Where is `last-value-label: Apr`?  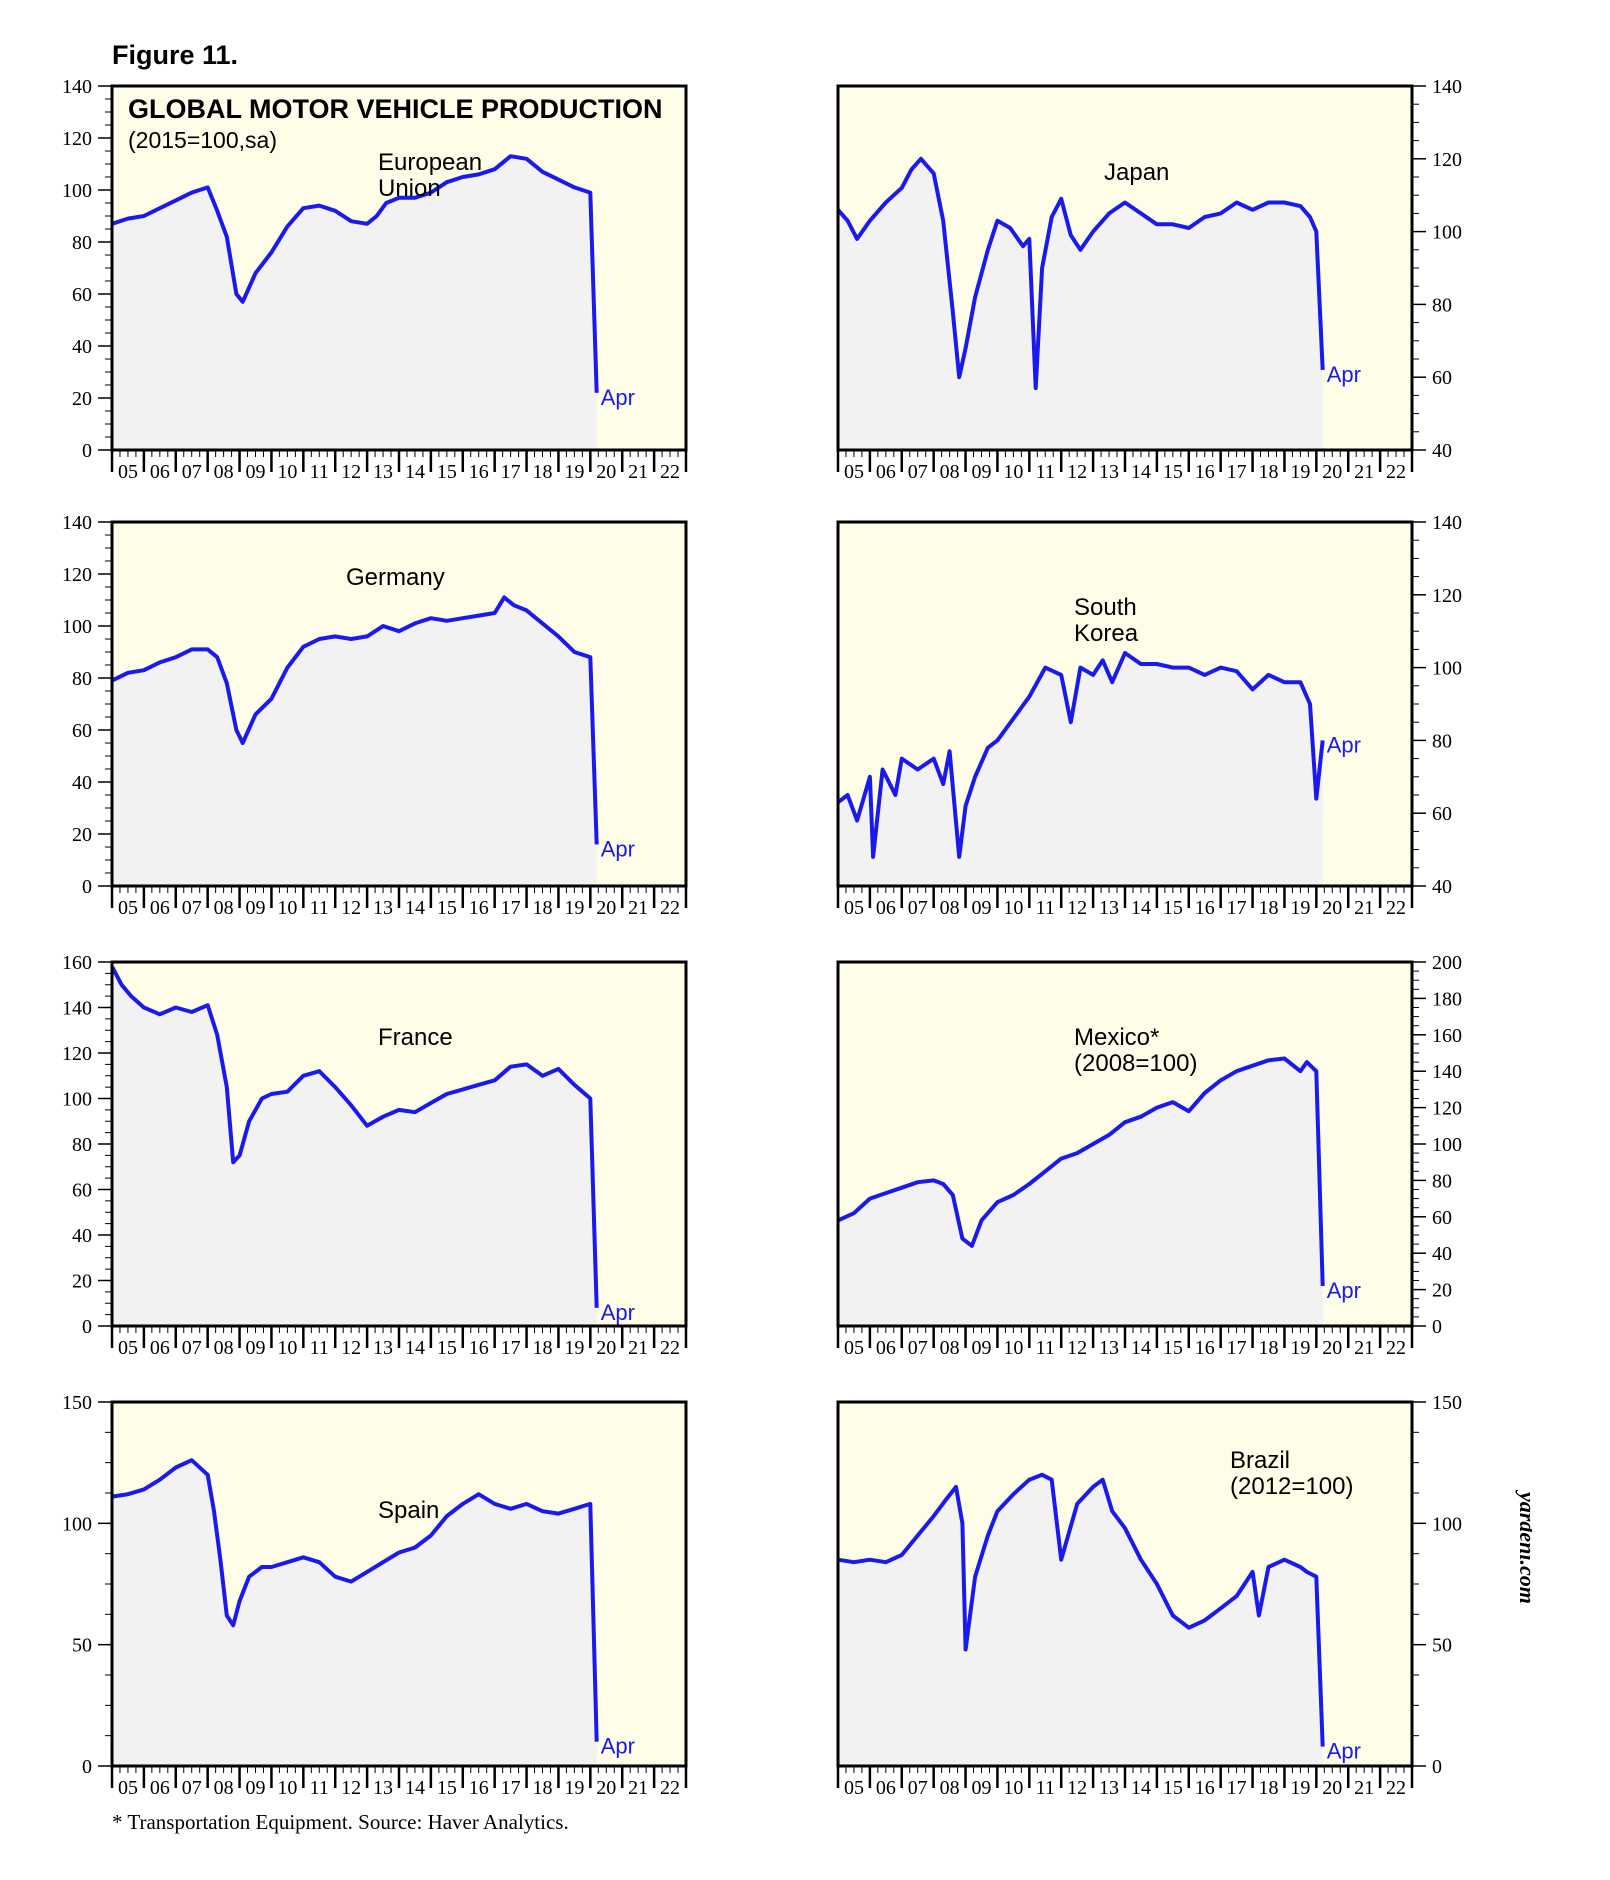 last-value-label: Apr is located at coordinates (1344, 744).